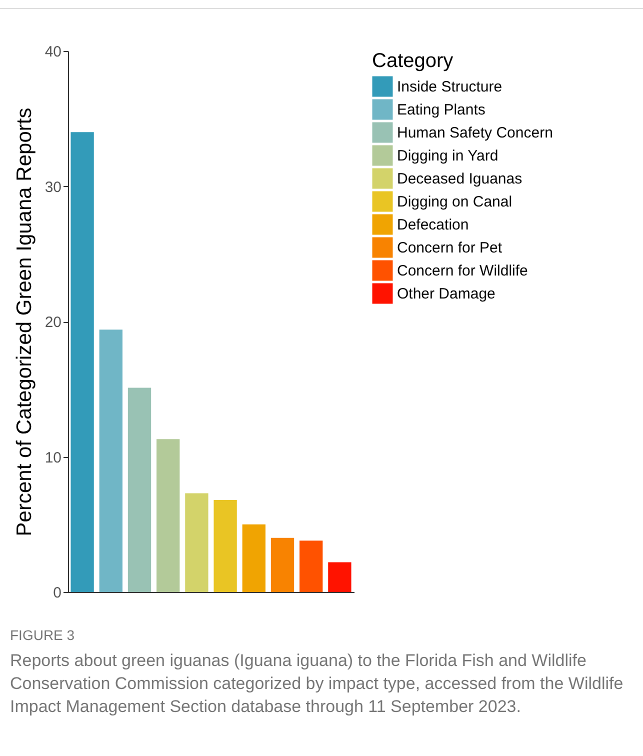  Describe the element at coordinates (475, 133) in the screenshot. I see `legend-label: Human Safety Concern` at that location.